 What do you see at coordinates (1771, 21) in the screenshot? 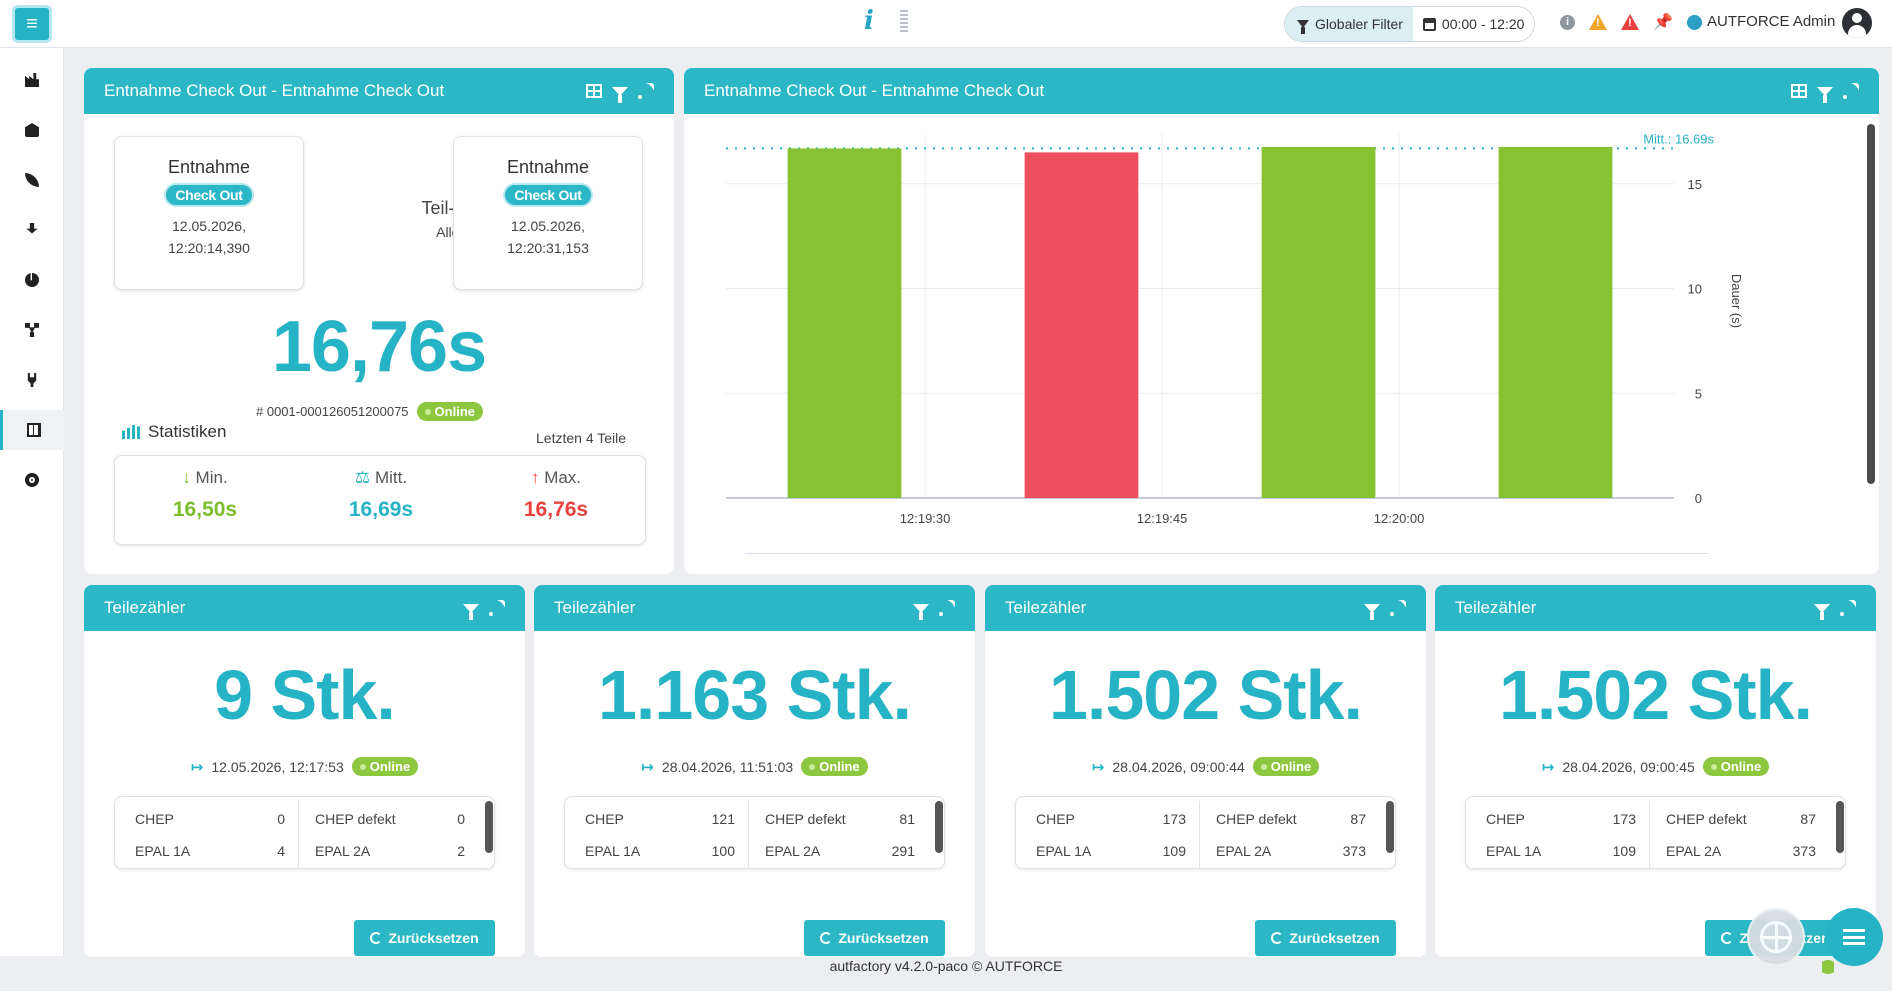
I see `user-name: AUTFORCE Admin` at bounding box center [1771, 21].